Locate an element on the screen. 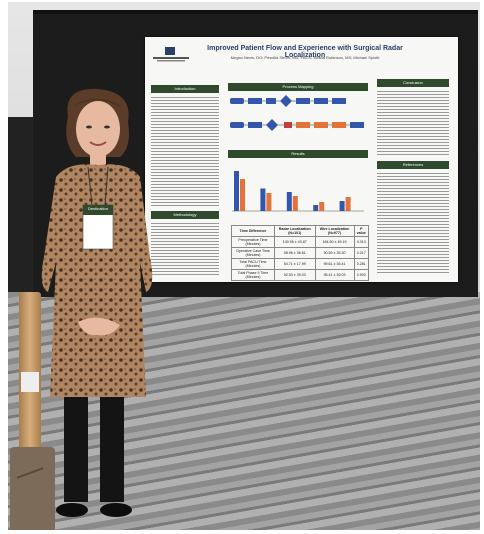 This screenshot has height=534, width=484. conclusion-text is located at coordinates (413, 122).